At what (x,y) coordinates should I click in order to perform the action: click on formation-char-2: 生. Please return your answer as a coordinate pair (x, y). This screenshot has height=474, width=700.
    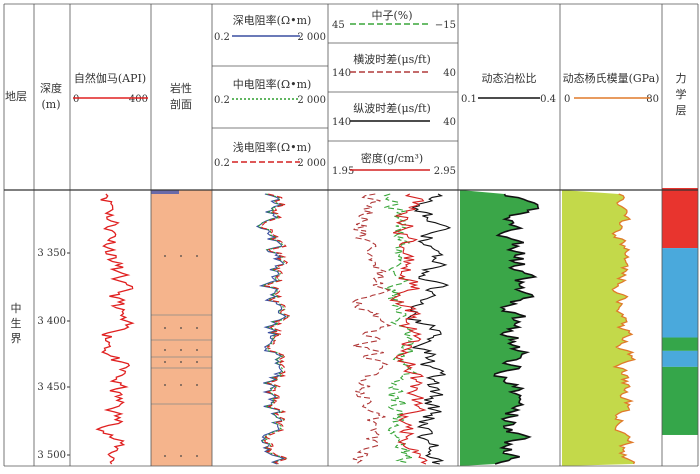
    Looking at the image, I should click on (16, 323).